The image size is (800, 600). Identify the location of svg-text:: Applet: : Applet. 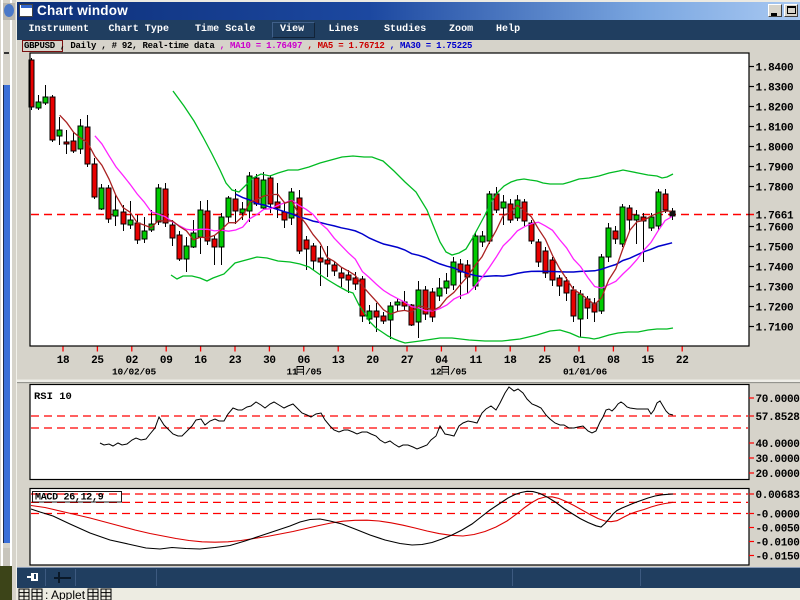
(65, 594).